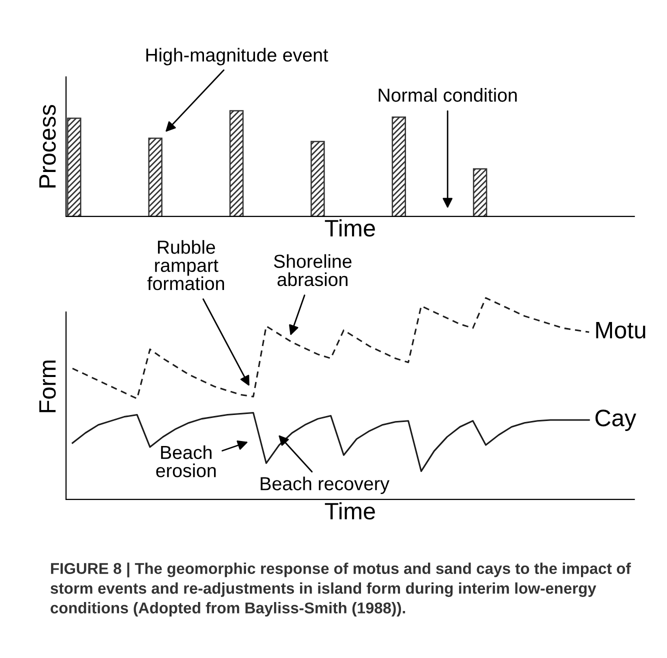 This screenshot has width=667, height=658. Describe the element at coordinates (185, 265) in the screenshot. I see `text: Rubble rampart formation` at that location.